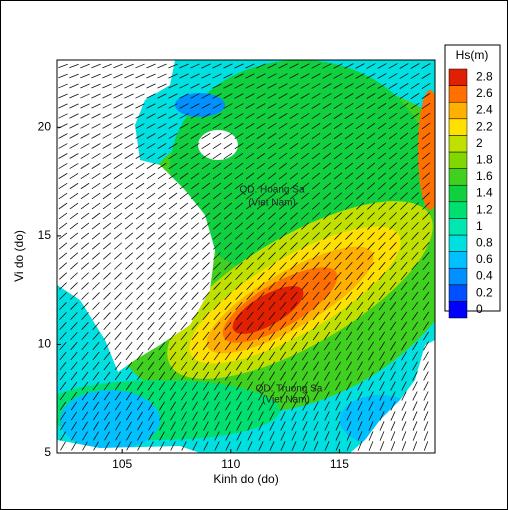 The width and height of the screenshot is (508, 510). Describe the element at coordinates (484, 176) in the screenshot. I see `colorbar-label: 1.6` at that location.